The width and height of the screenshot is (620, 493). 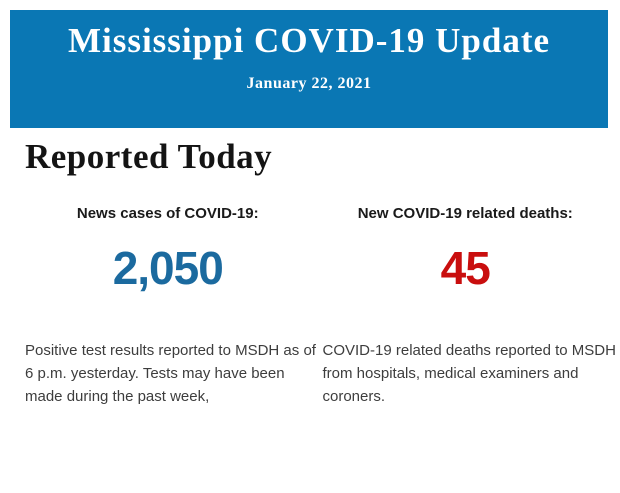 What do you see at coordinates (309, 83) in the screenshot?
I see `newsletter-date: January 22, 2021` at bounding box center [309, 83].